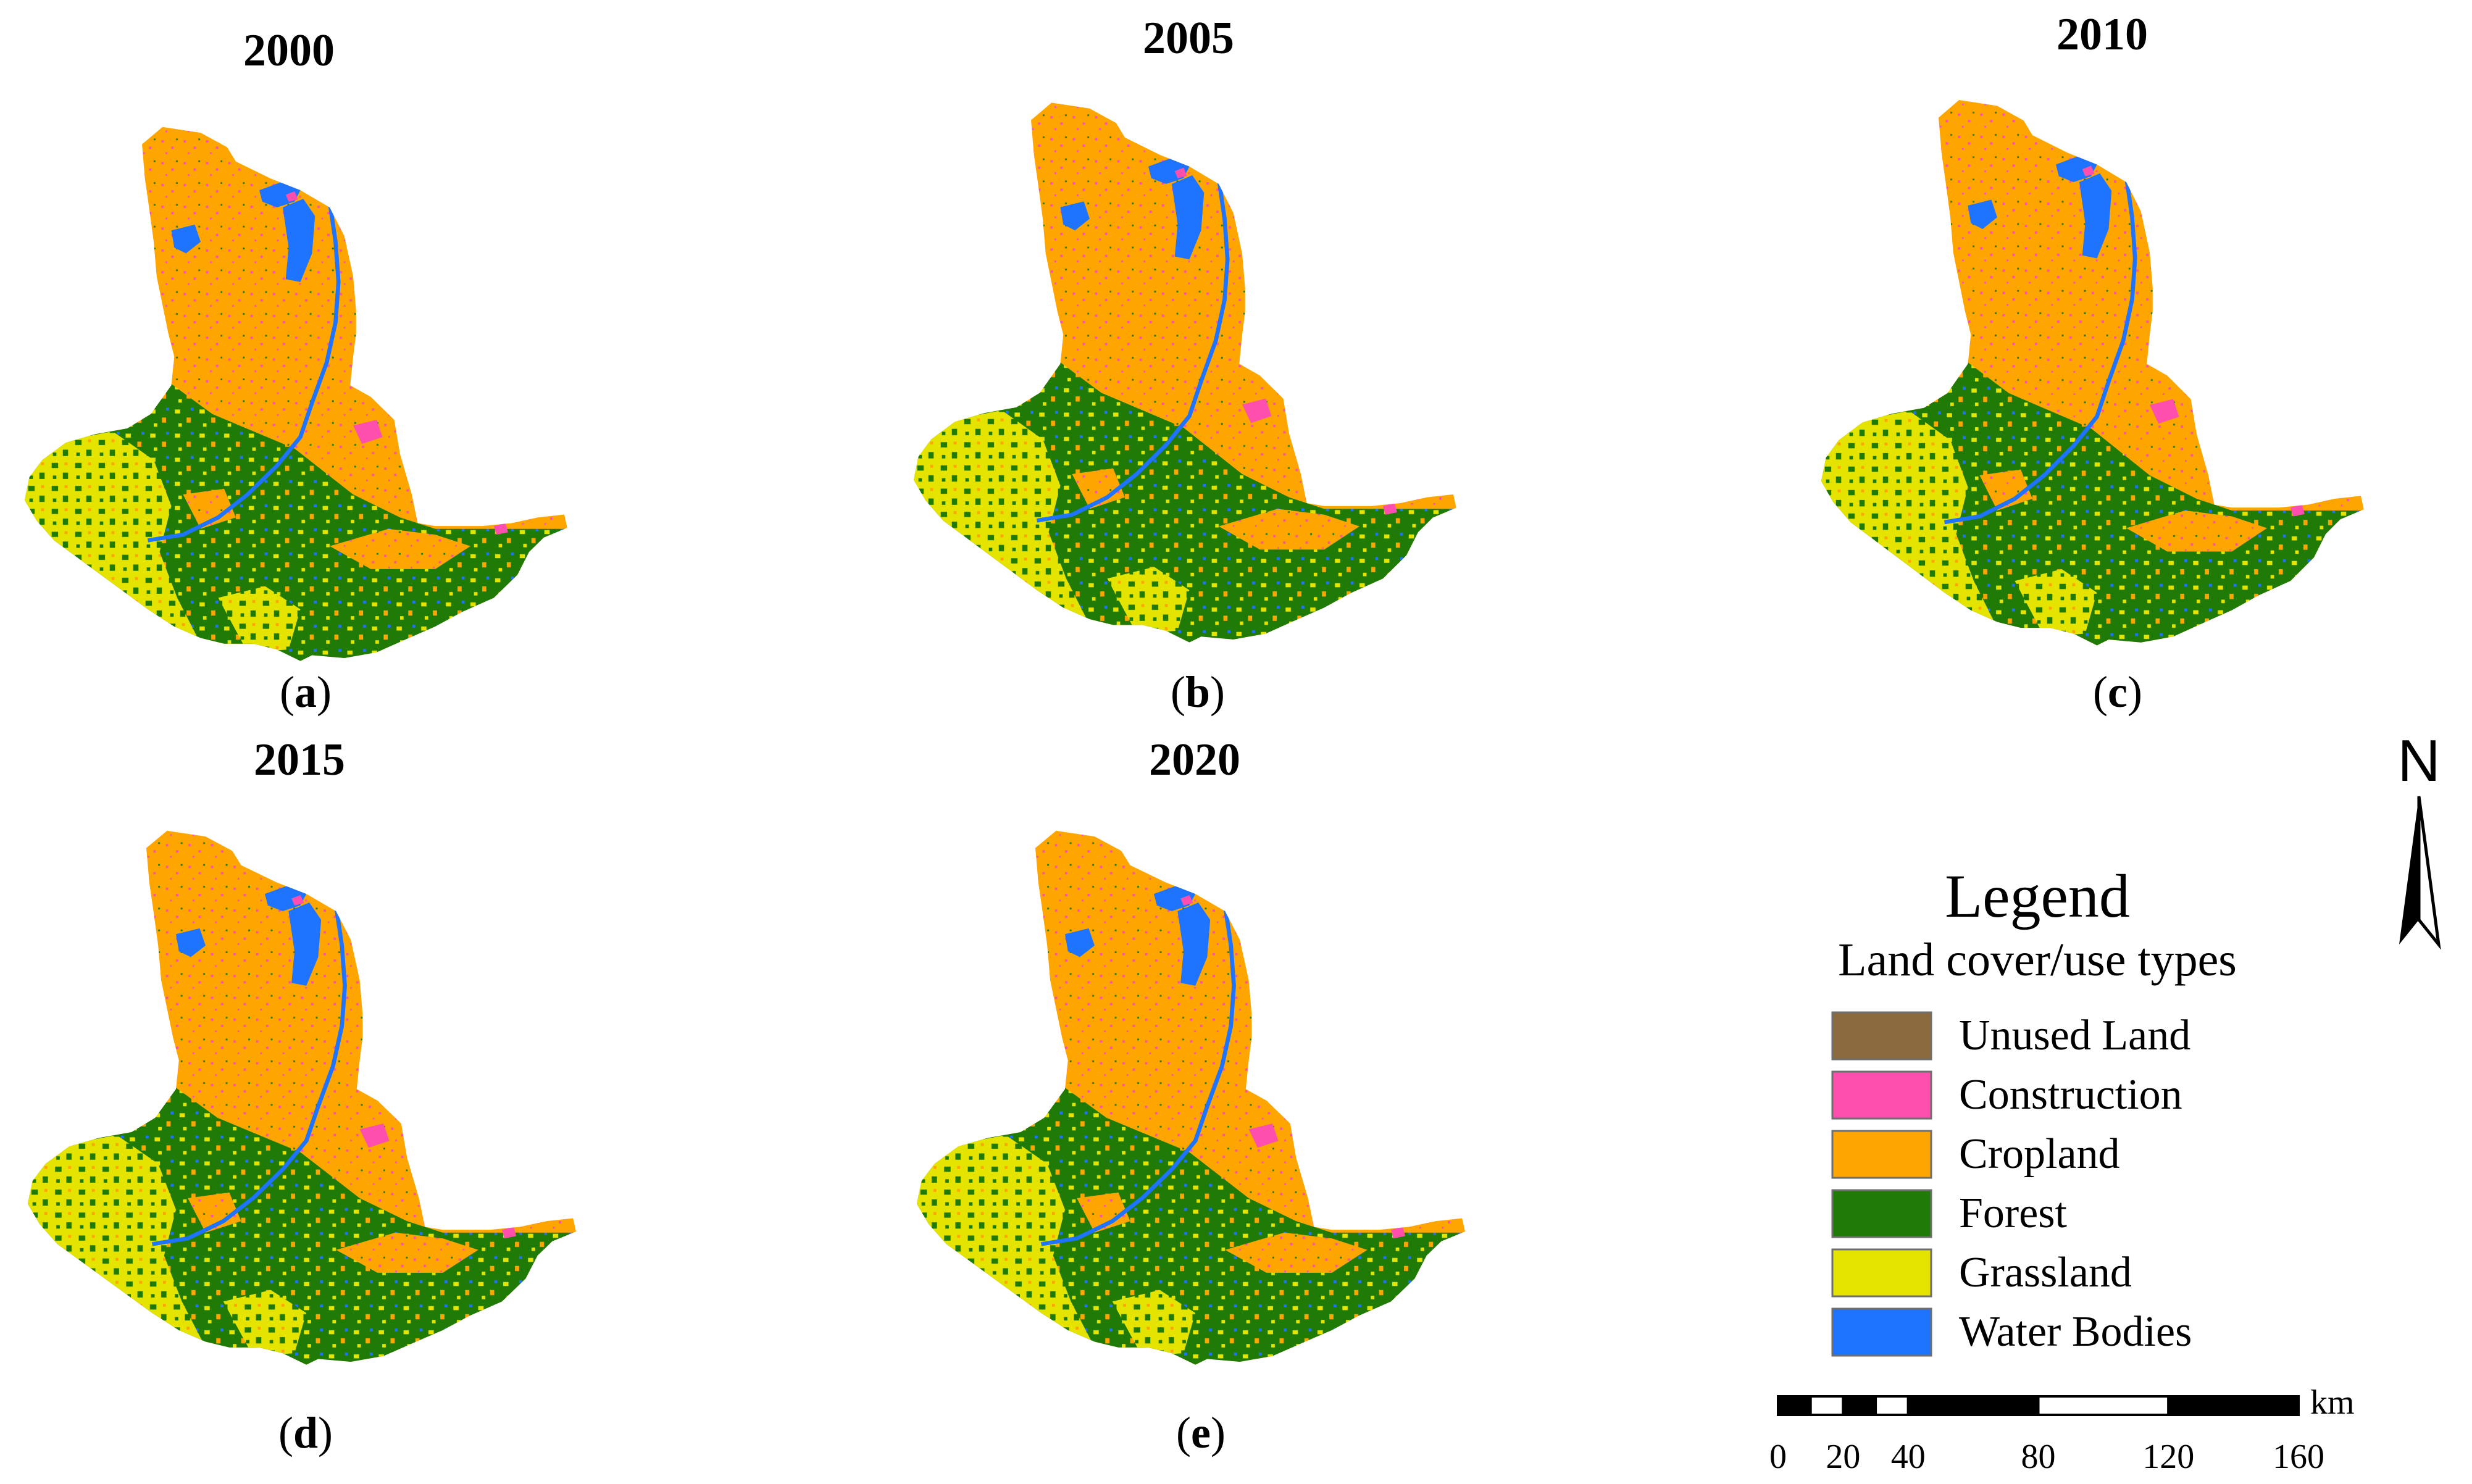 Image resolution: width=2472 pixels, height=1484 pixels. What do you see at coordinates (1191, 1100) in the screenshot?
I see `map-panel-e` at bounding box center [1191, 1100].